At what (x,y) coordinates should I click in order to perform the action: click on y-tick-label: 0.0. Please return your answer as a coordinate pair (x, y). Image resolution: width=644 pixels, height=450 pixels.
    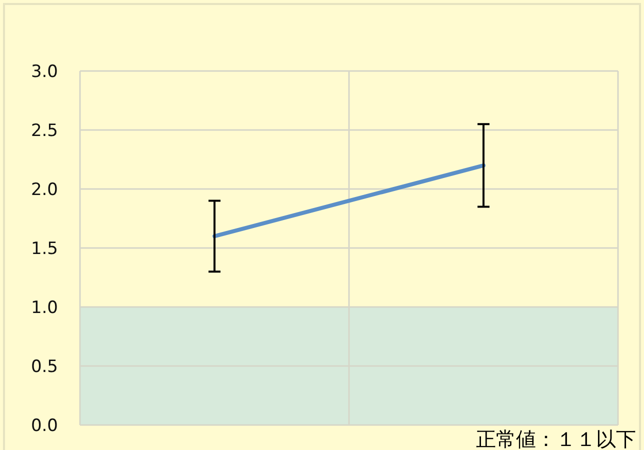
    Looking at the image, I should click on (44, 426).